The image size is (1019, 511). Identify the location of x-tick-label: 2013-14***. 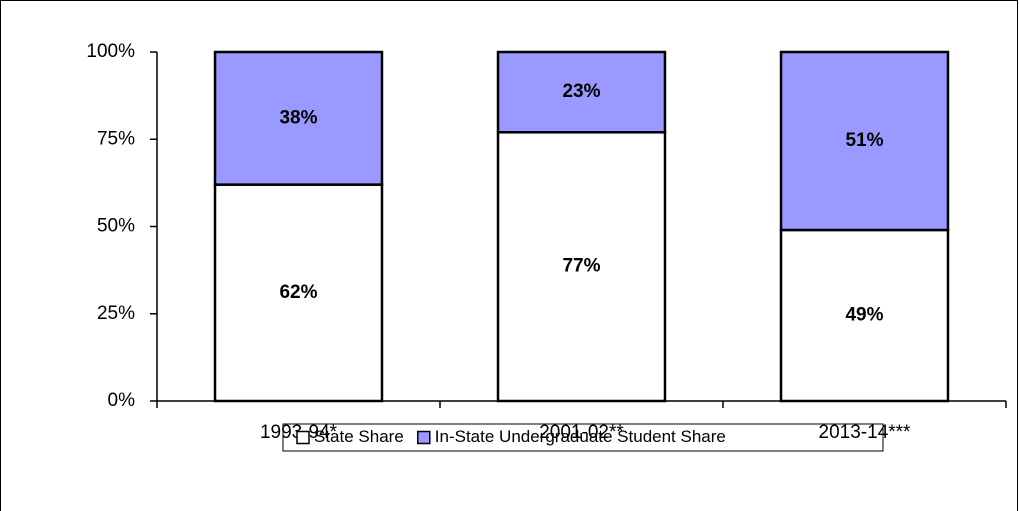
(865, 432).